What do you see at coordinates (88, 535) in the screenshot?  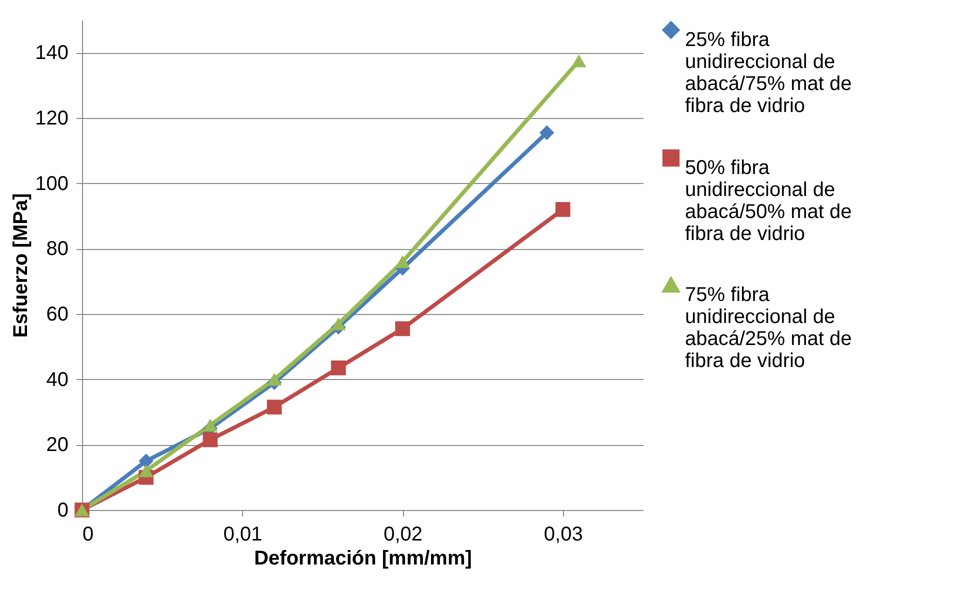 I see `x-tick-label: 0` at bounding box center [88, 535].